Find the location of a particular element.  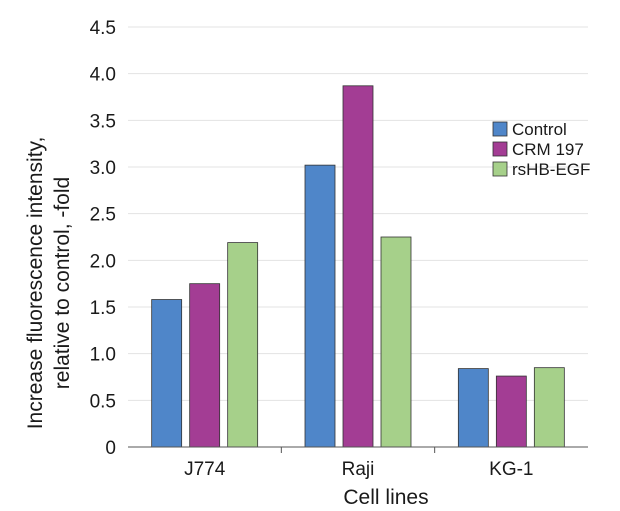

y-tick-label: 4.5 is located at coordinates (103, 28).